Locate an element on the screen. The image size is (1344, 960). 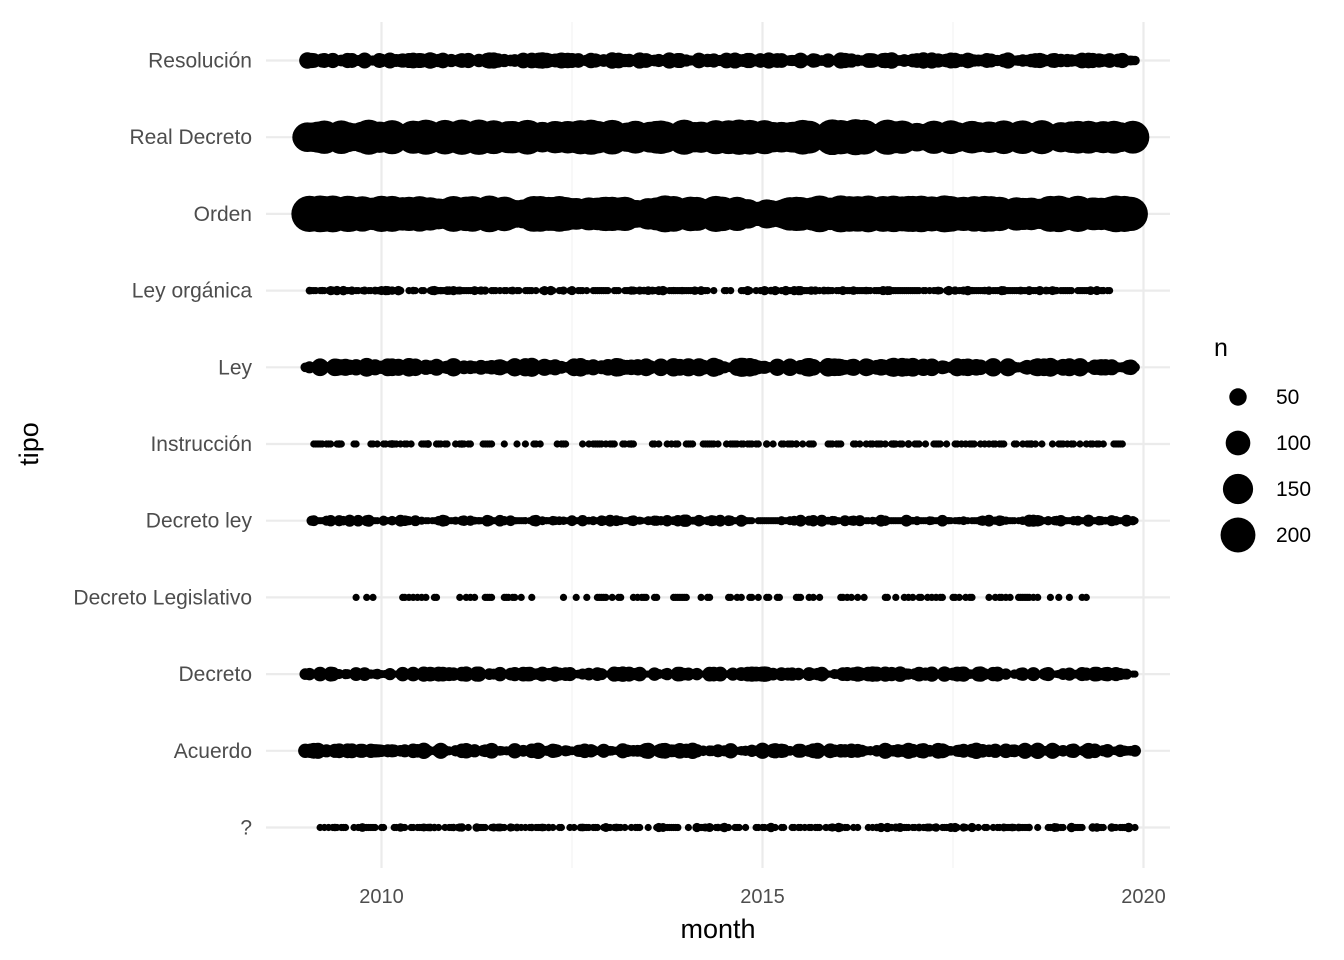
x-axis-ticks: 2010 2015 2020 is located at coordinates (762, 897).